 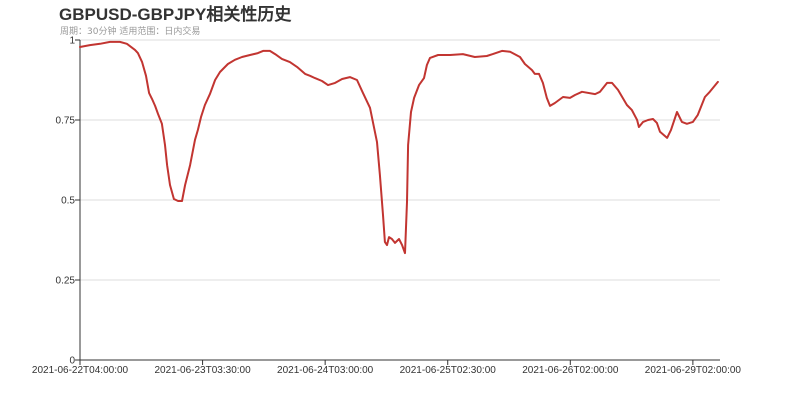 I want to click on y-tick-label: 0, so click(x=72, y=361).